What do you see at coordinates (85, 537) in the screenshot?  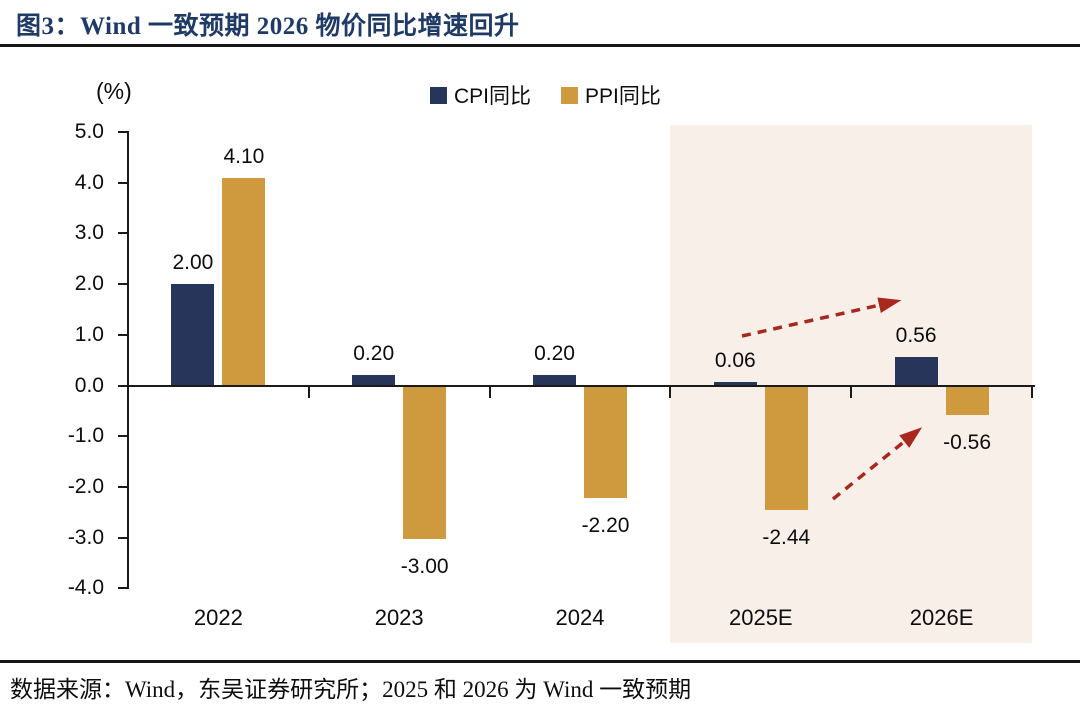 I see `y-tick-label: -3.0` at bounding box center [85, 537].